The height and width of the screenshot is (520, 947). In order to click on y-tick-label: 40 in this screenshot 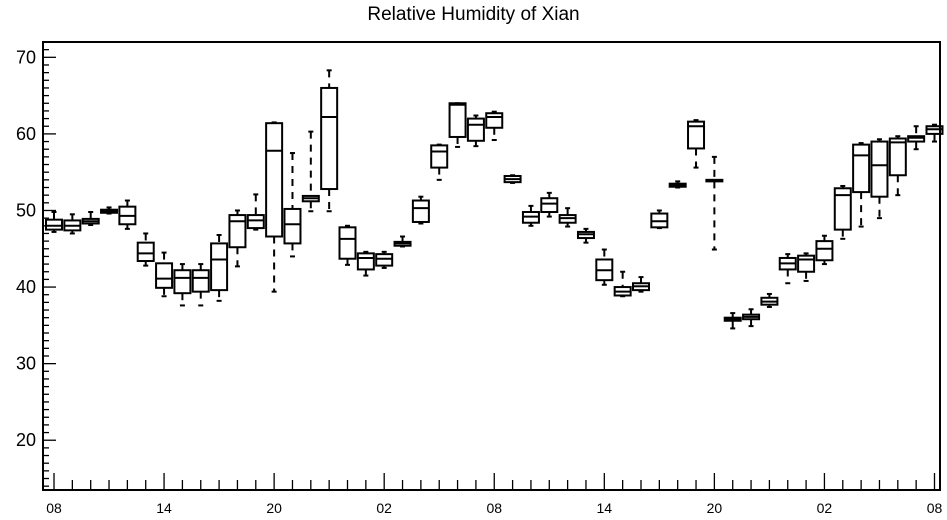, I will do `click(26, 287)`.